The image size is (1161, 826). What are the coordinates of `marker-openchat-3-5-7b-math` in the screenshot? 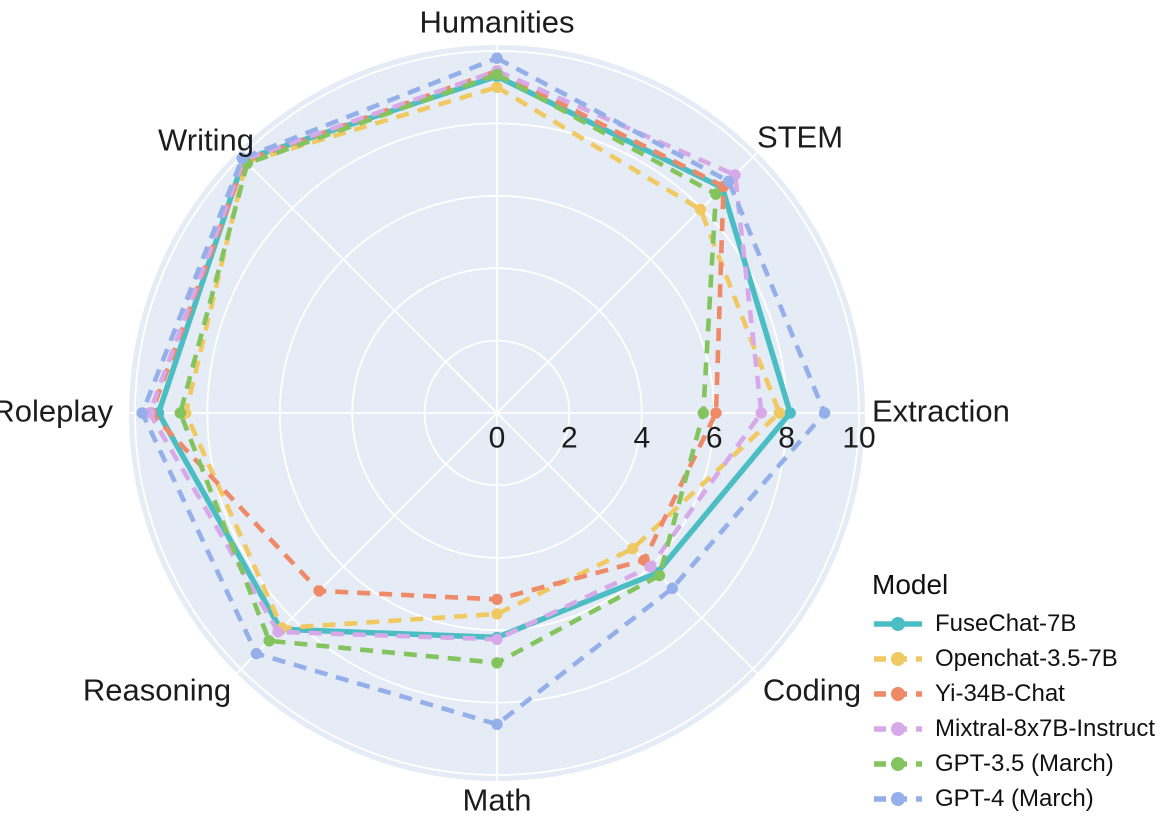 It's located at (497, 614).